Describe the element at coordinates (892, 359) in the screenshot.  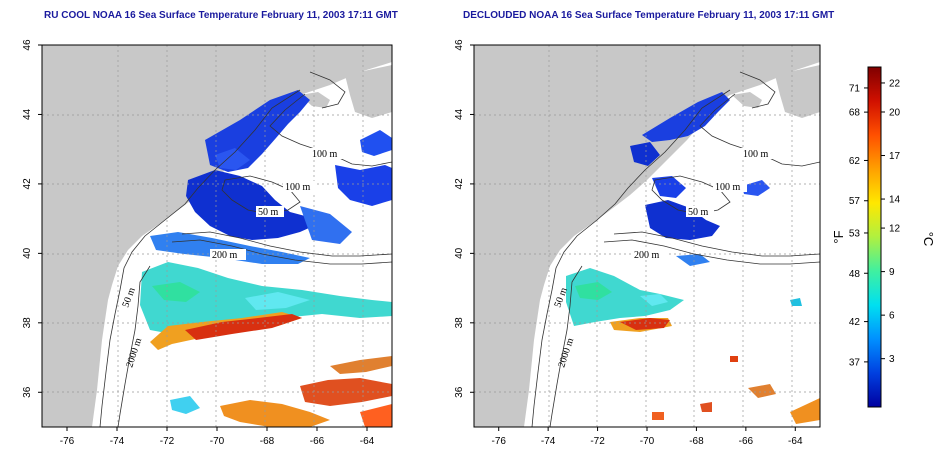
I see `celsius-tick-label: 3` at that location.